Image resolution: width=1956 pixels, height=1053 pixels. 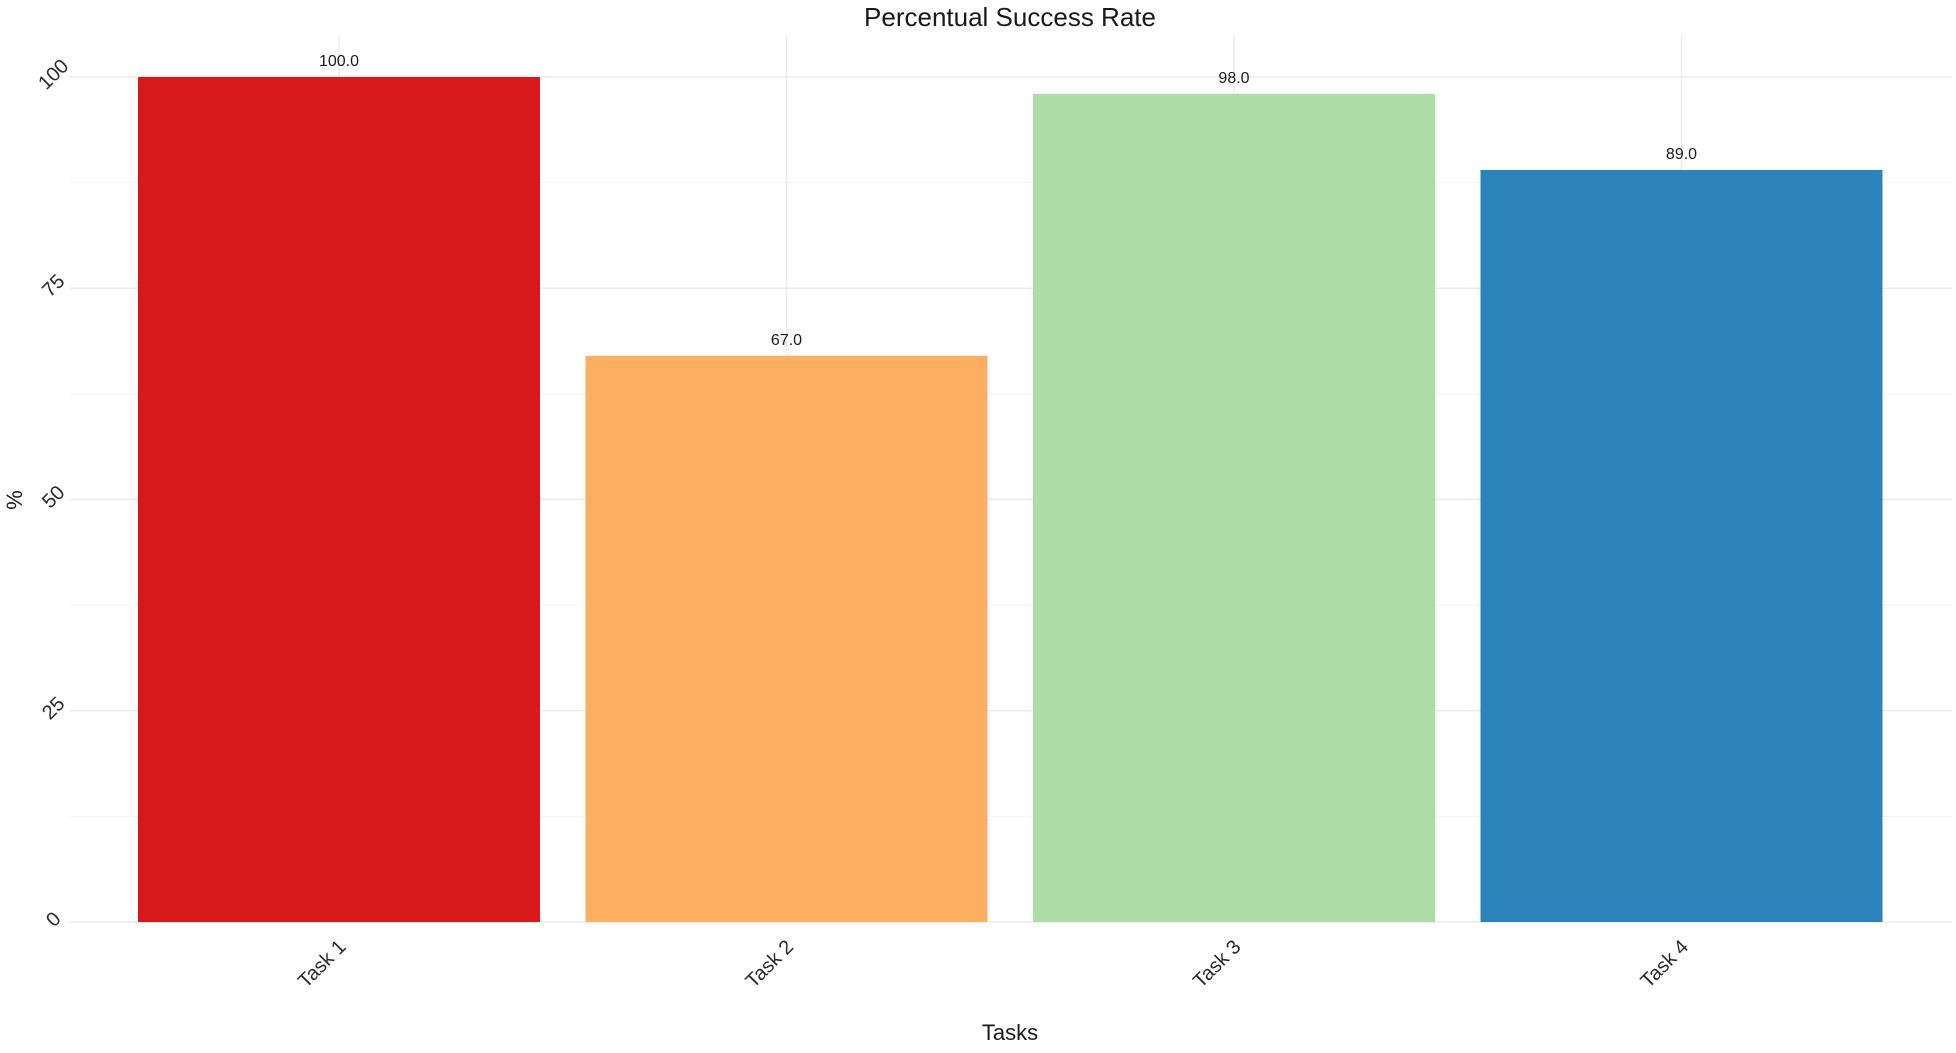 I want to click on x-axis-title: Tasks, so click(x=1010, y=1032).